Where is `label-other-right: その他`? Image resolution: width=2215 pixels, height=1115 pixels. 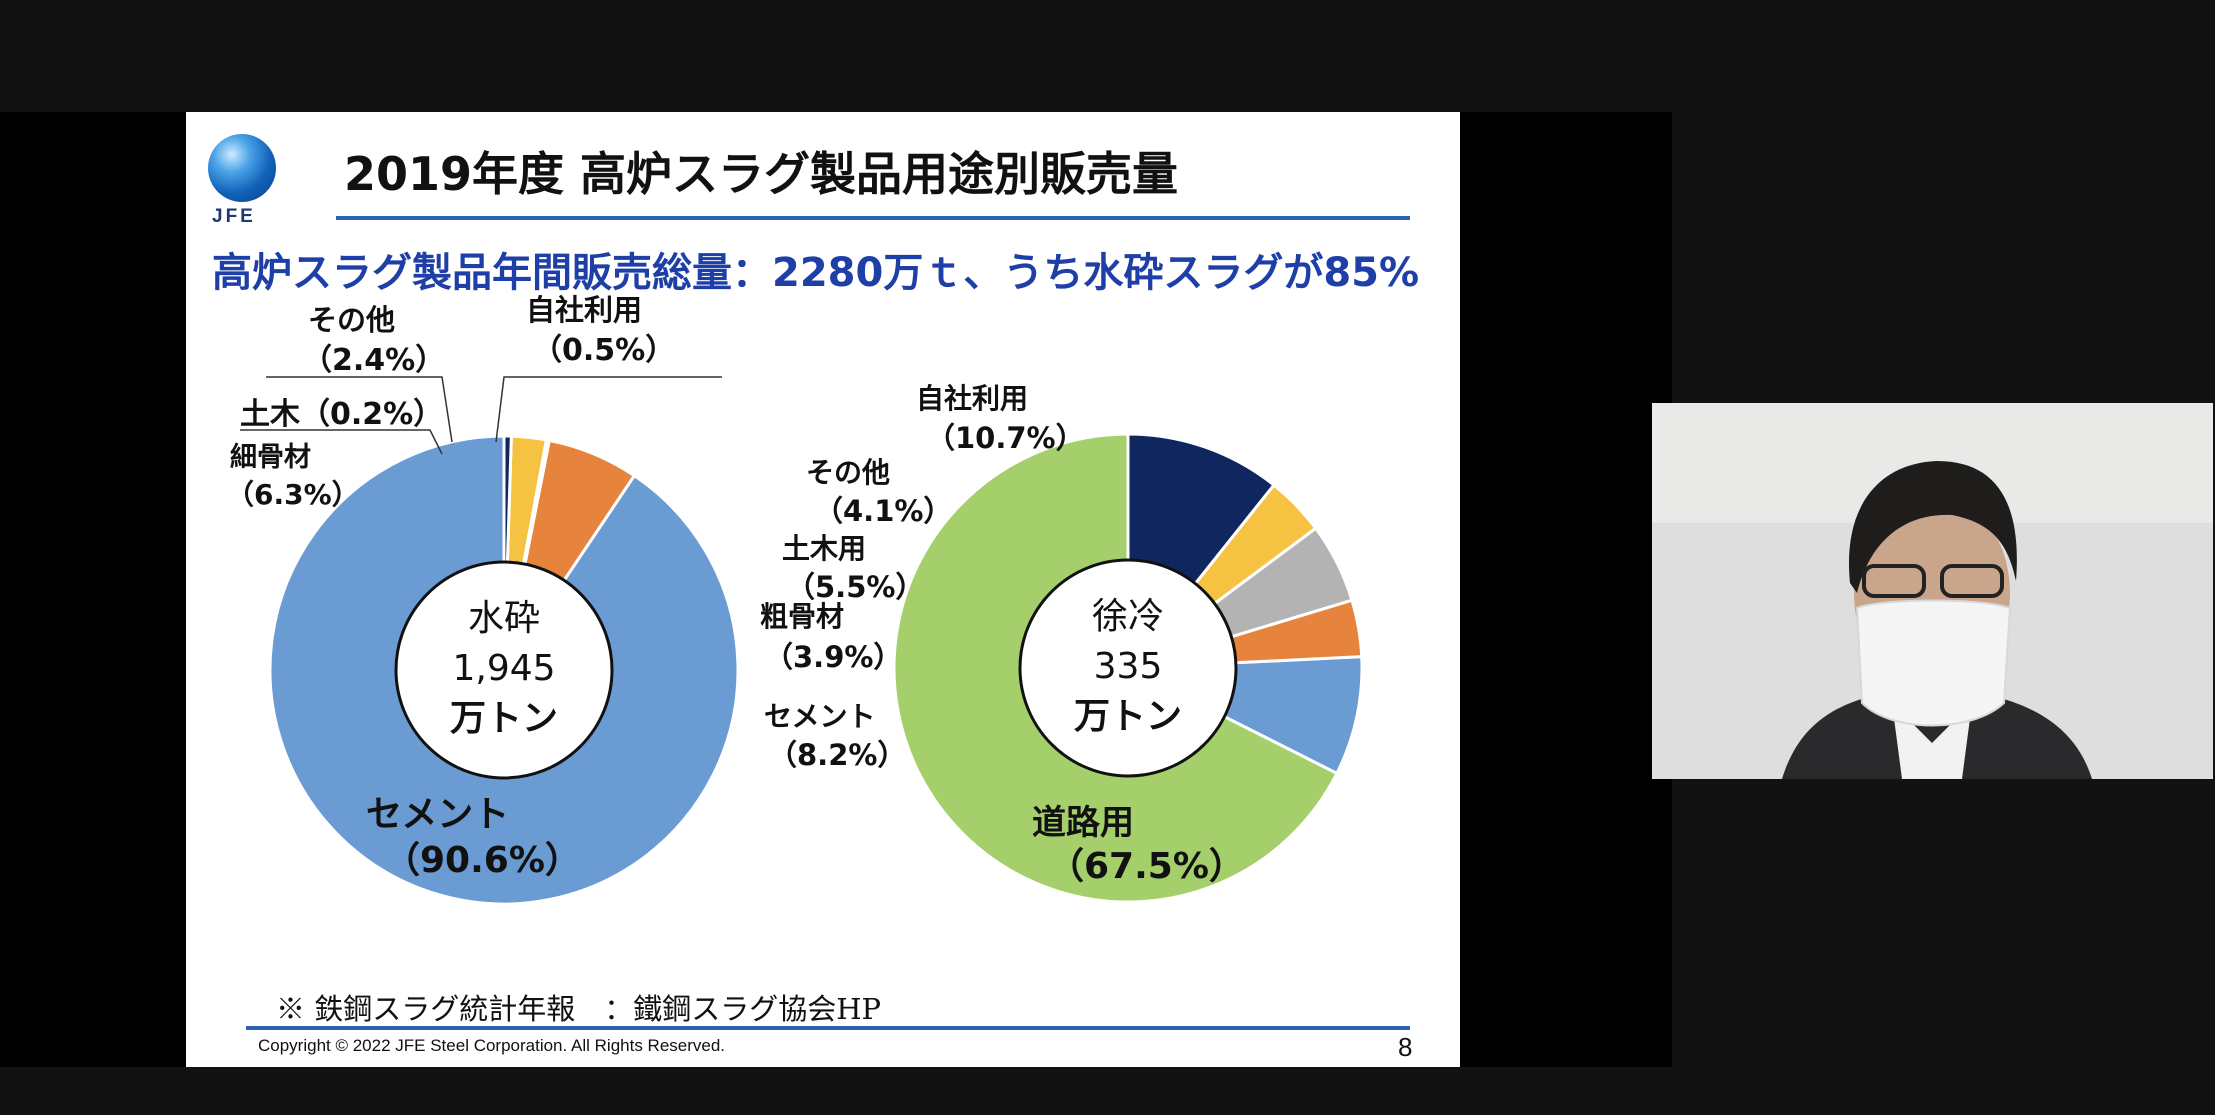
label-other-right: その他 is located at coordinates (848, 472).